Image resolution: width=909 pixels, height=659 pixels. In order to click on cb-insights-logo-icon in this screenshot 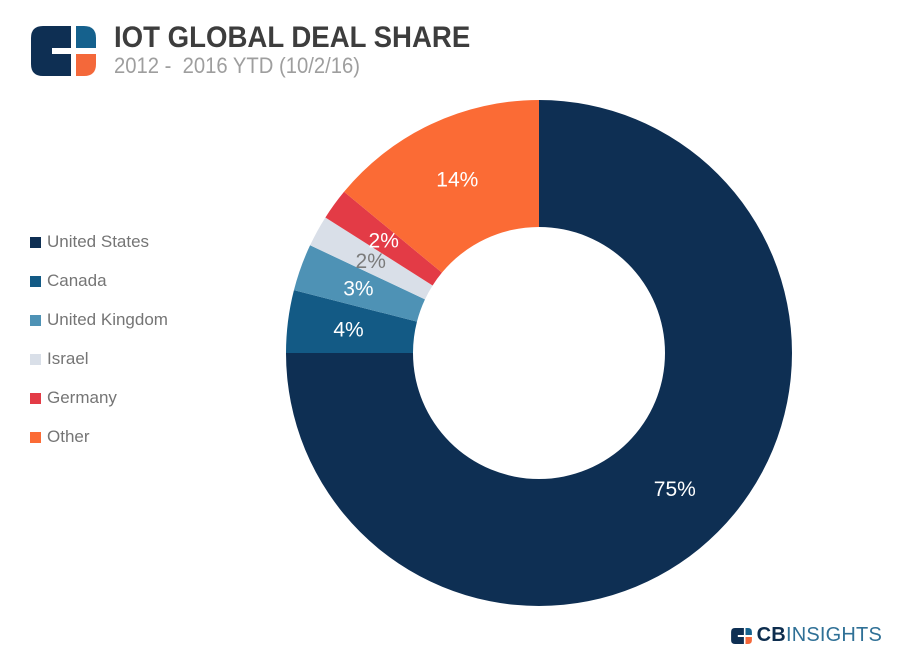, I will do `click(63, 51)`.